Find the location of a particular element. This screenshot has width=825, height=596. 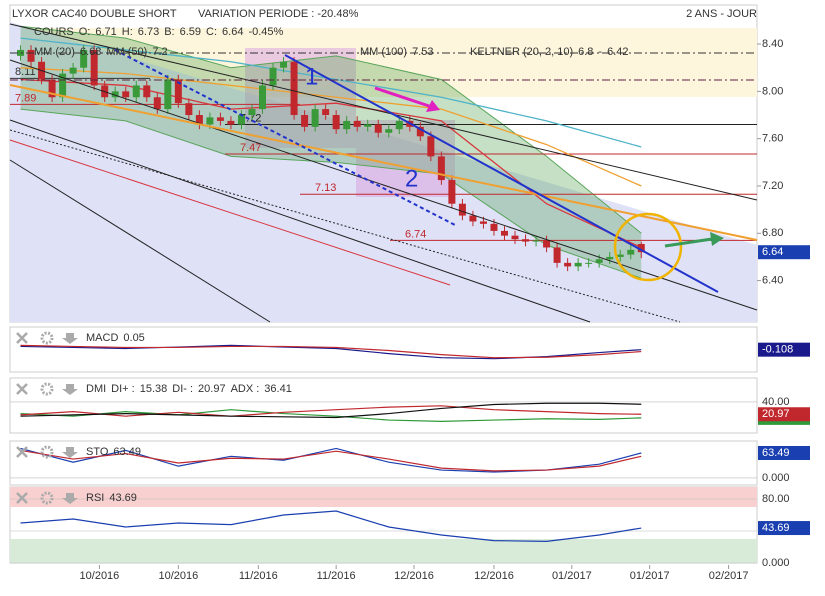

legend-text: RSI is located at coordinates (95, 498).